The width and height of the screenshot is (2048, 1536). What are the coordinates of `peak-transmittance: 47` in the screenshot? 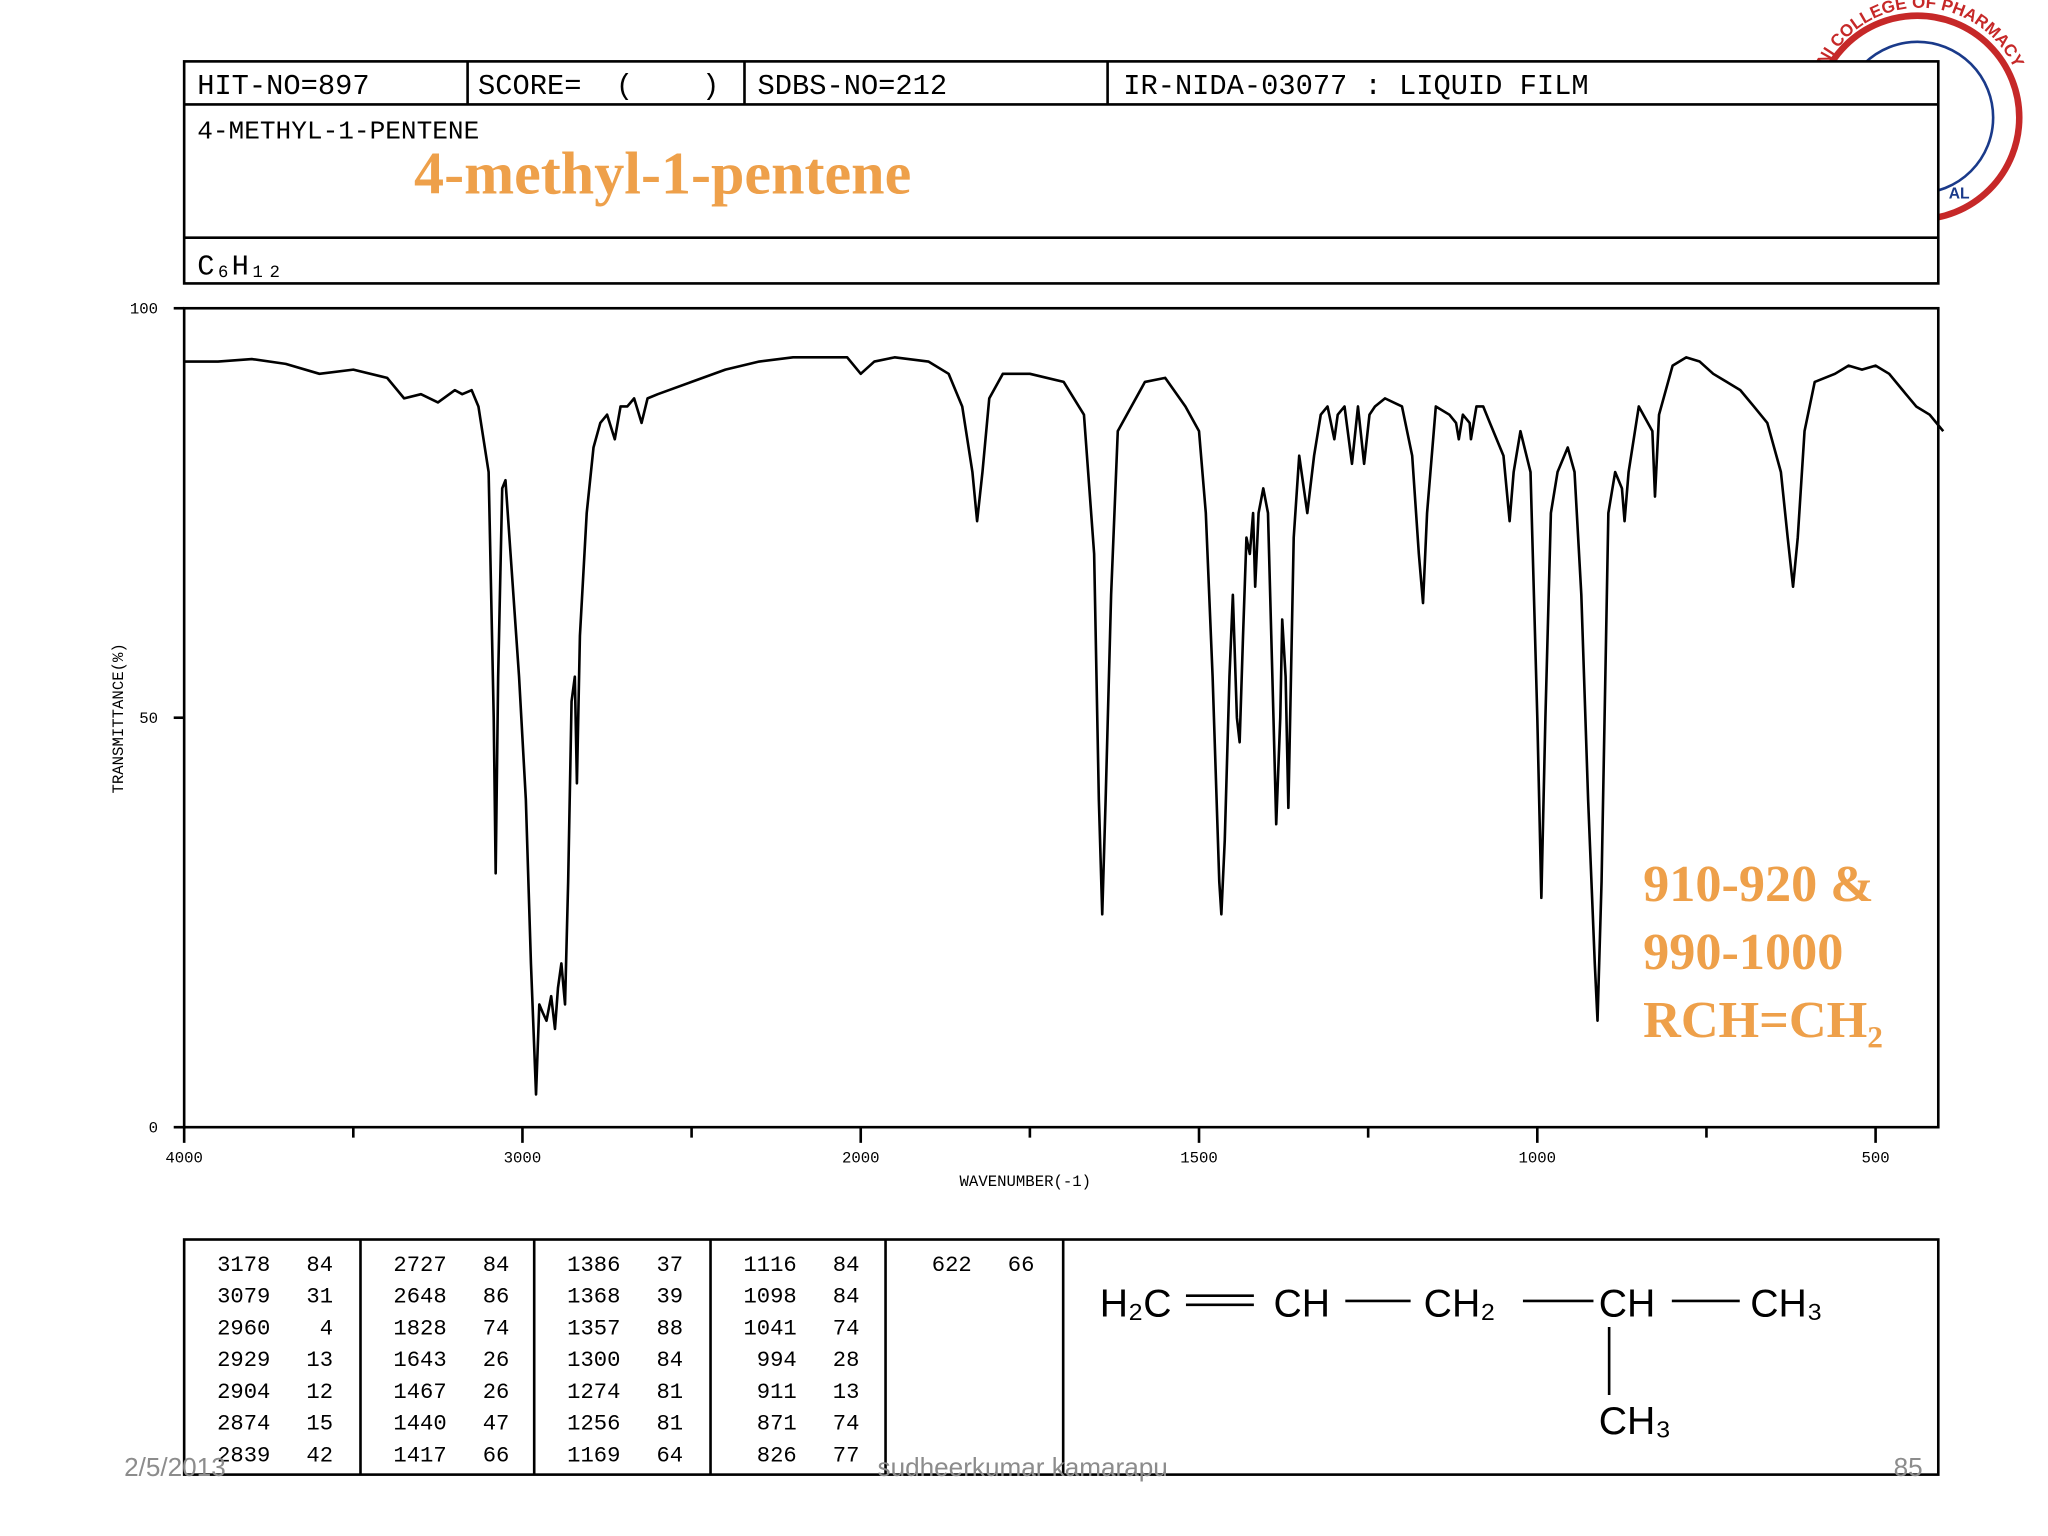 It's located at (496, 1424).